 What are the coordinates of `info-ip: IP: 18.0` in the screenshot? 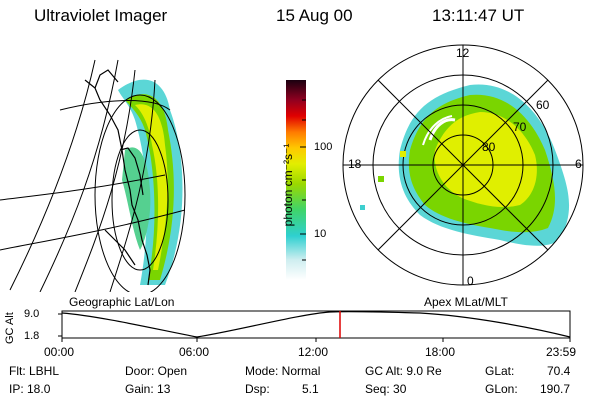 It's located at (30, 389).